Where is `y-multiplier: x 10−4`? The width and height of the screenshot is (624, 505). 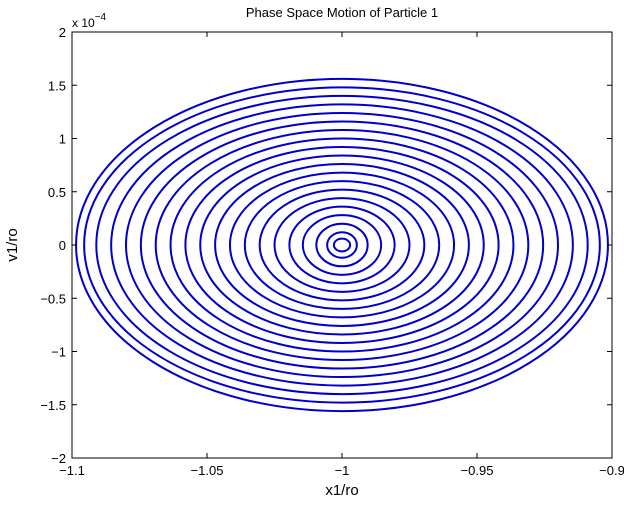
y-multiplier: x 10−4 is located at coordinates (89, 21).